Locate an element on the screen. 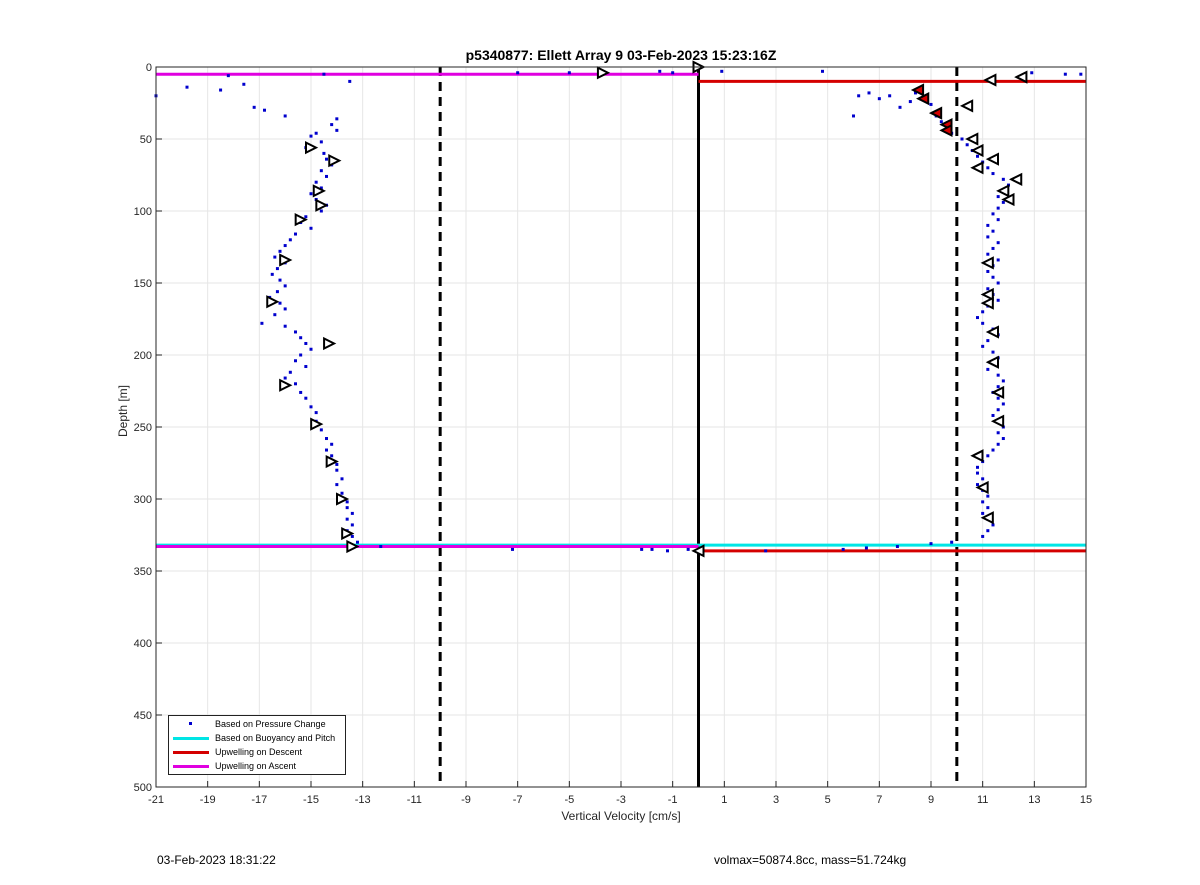 The width and height of the screenshot is (1200, 885). x-tick-label: 5 is located at coordinates (828, 800).